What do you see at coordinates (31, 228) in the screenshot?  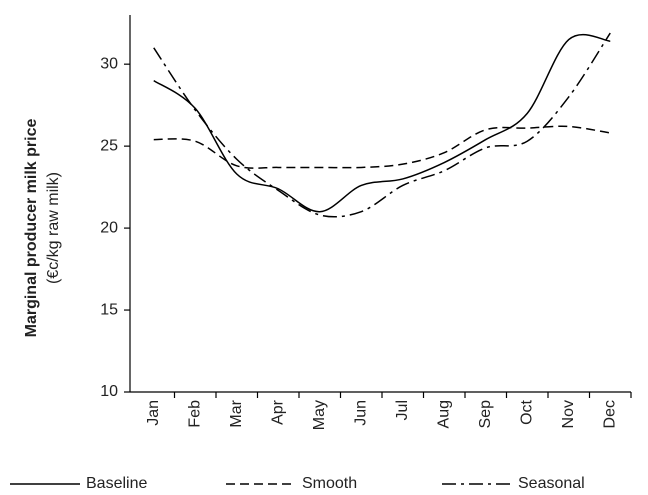 I see `y-label: Marginal producer milk price` at bounding box center [31, 228].